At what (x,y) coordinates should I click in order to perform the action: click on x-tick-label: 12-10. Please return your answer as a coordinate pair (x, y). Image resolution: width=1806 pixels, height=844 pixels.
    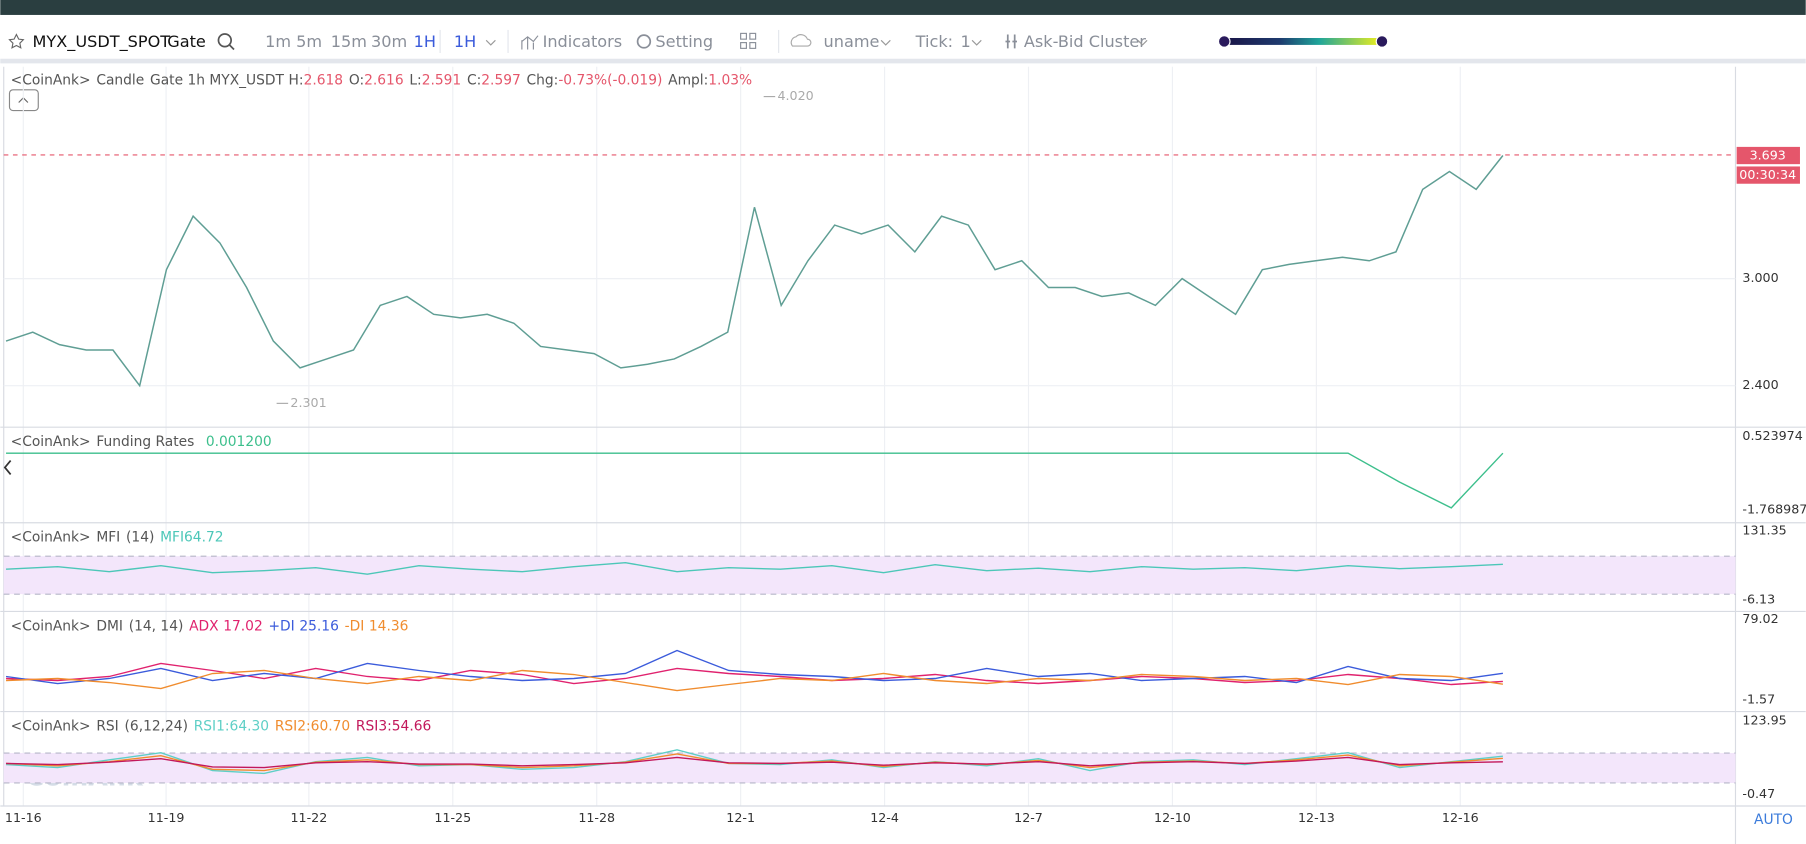
    Looking at the image, I should click on (1172, 817).